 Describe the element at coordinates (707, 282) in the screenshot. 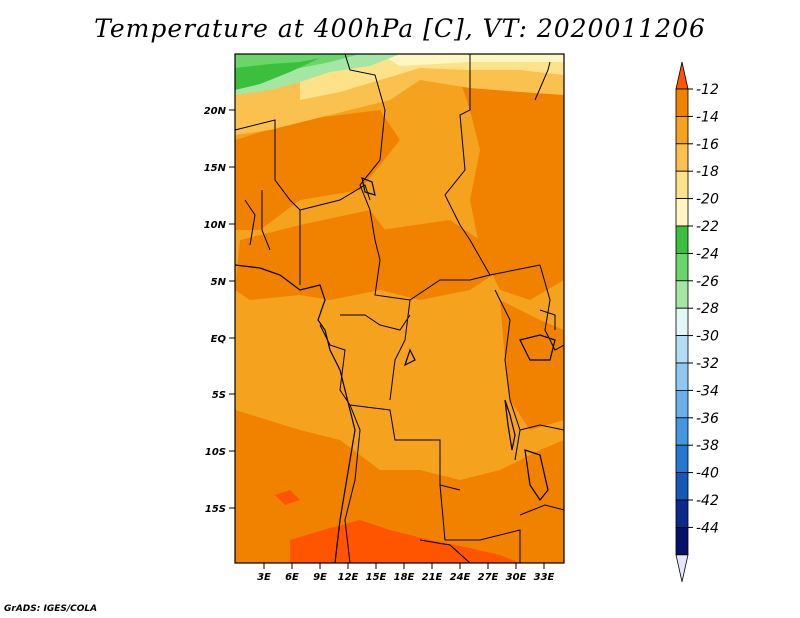

I see `colorbar-label: -26` at that location.